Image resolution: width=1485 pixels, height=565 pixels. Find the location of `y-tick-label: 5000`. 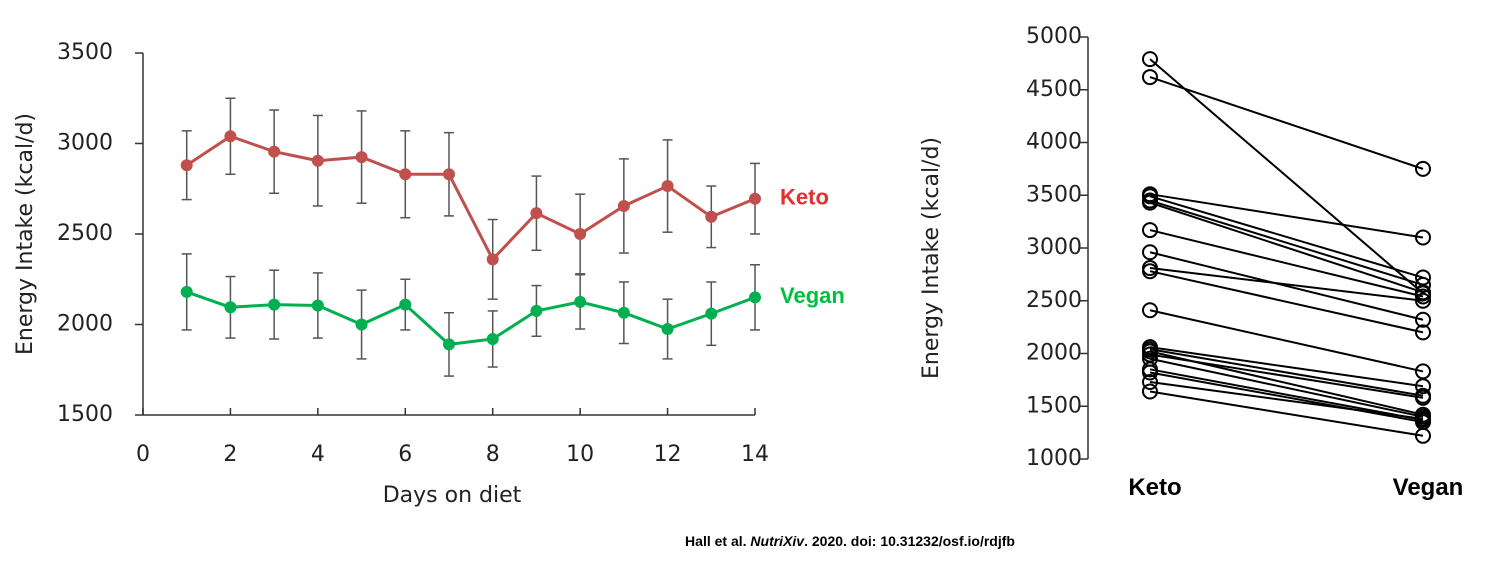

y-tick-label: 5000 is located at coordinates (1054, 36).